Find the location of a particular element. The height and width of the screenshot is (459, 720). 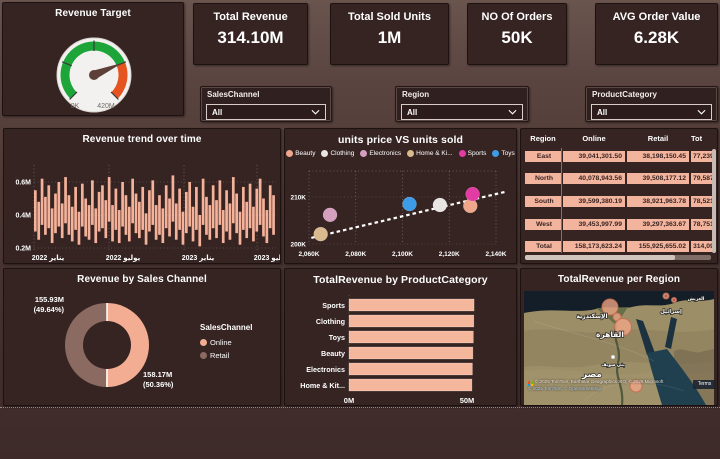

table-header-online: Online is located at coordinates (594, 138).